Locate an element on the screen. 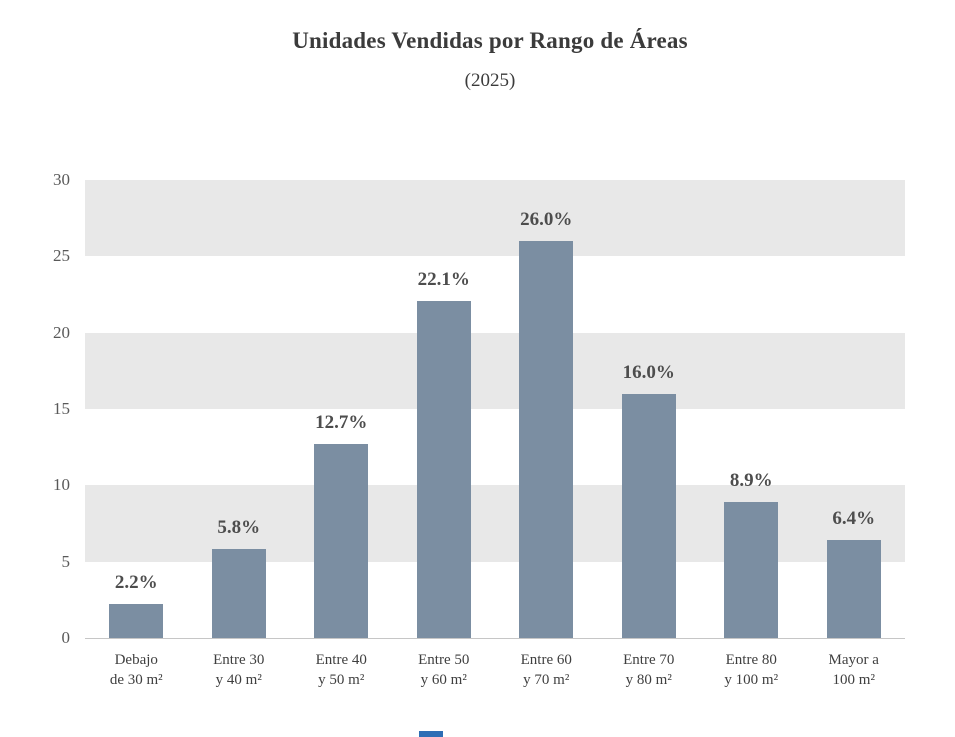  chart-title: Unidades Vendidas por Rango de Áreas is located at coordinates (490, 40).